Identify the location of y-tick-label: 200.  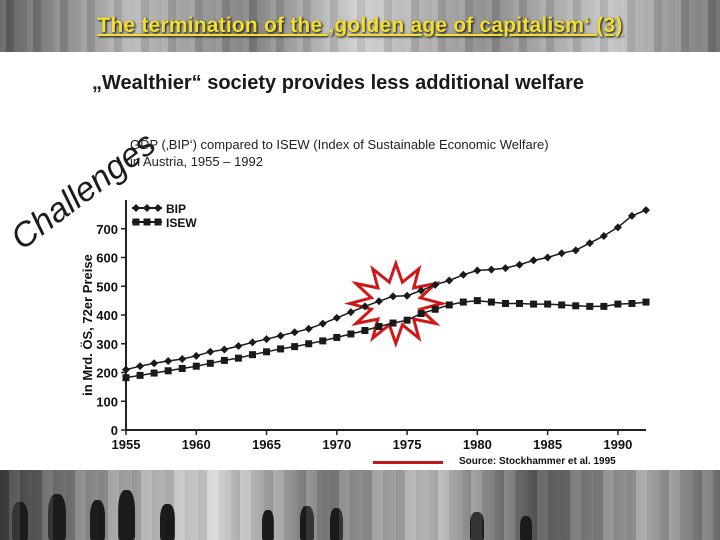
(107, 373).